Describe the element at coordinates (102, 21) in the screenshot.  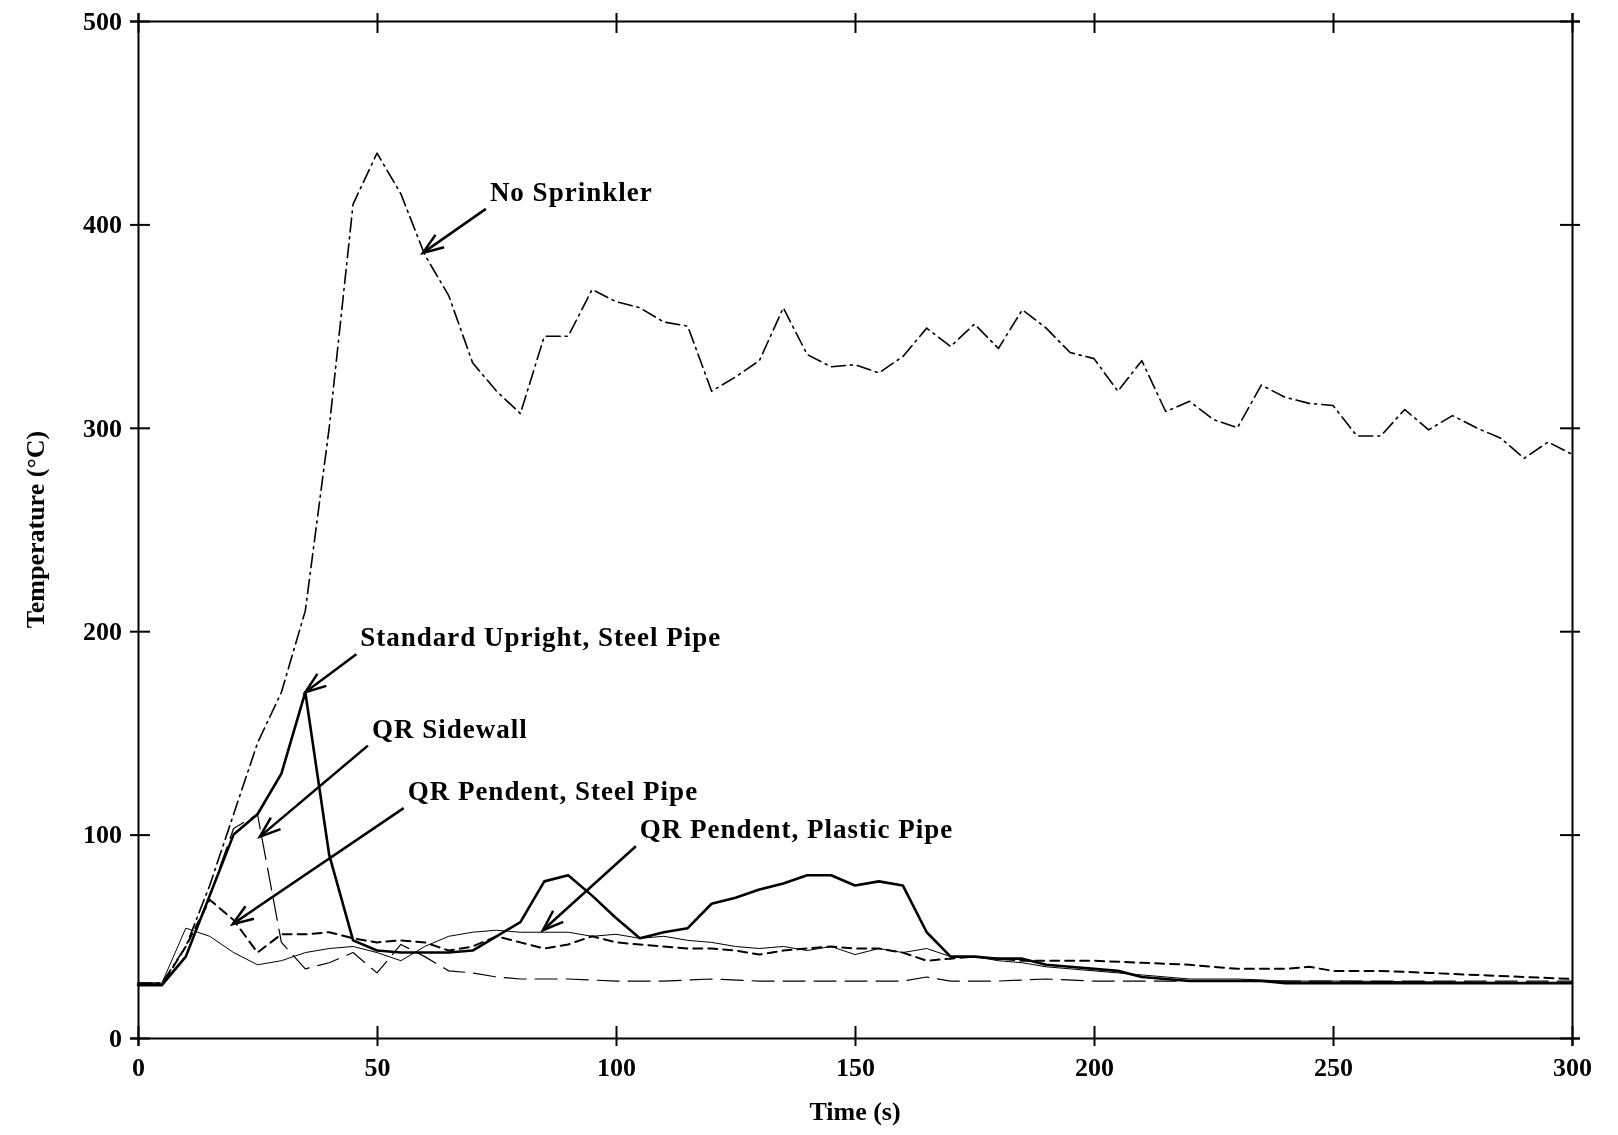
I see `y-tick-label: 500` at that location.